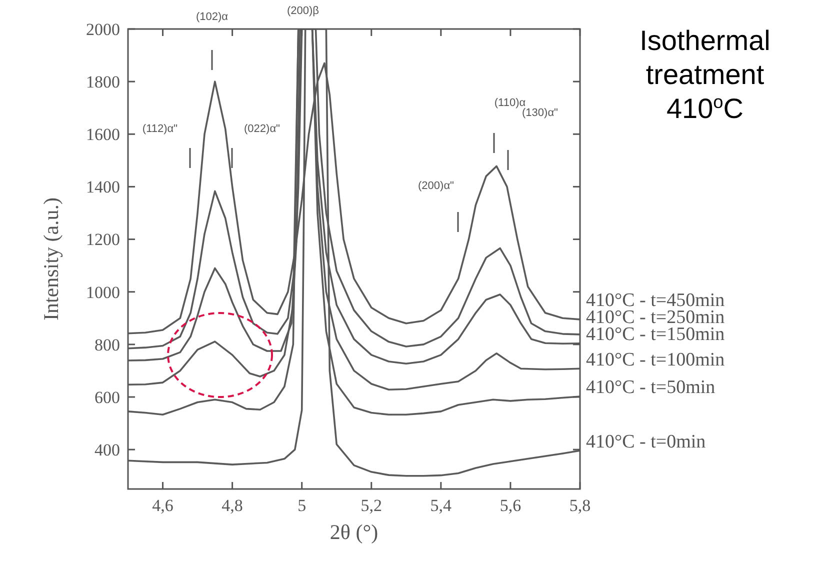 Image resolution: width=827 pixels, height=562 pixels. Describe the element at coordinates (103, 292) in the screenshot. I see `y-tick-label: 1000` at that location.